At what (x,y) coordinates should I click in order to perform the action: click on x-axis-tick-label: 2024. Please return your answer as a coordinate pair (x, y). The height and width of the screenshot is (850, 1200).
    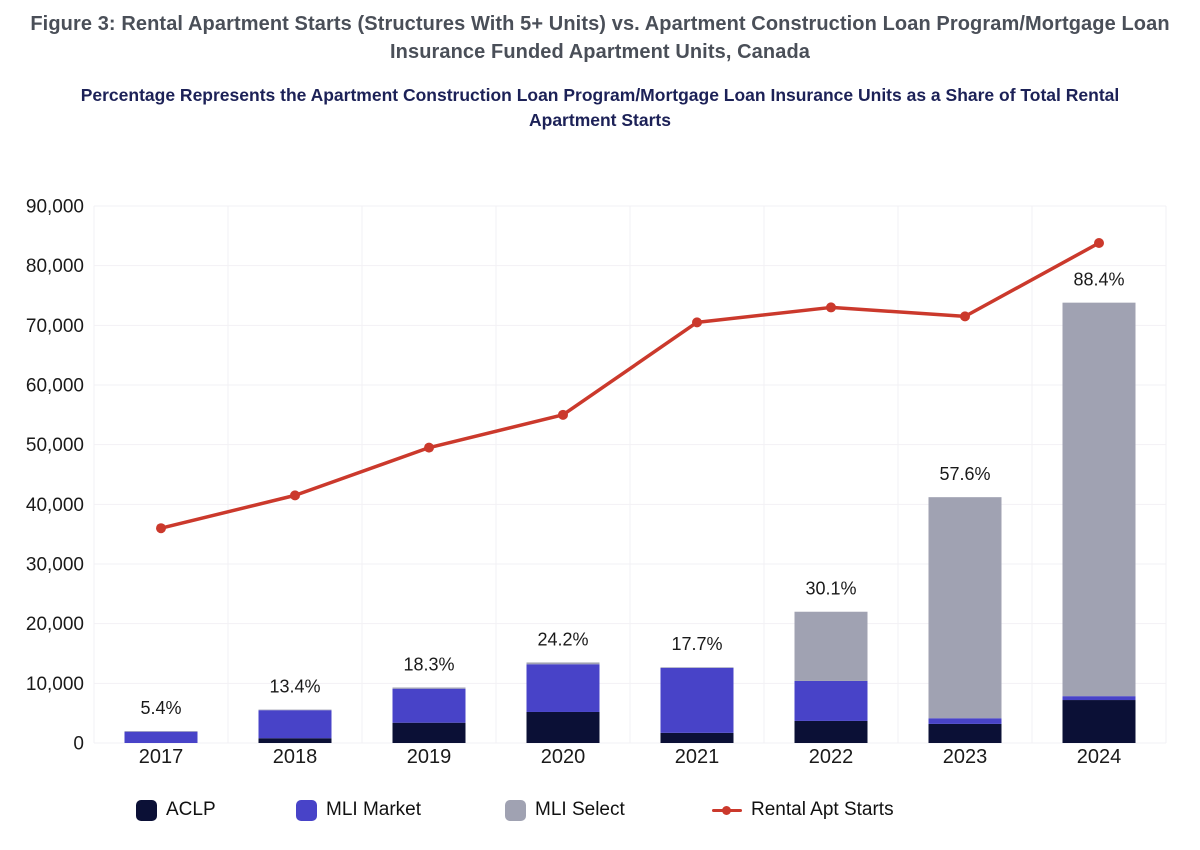
    Looking at the image, I should click on (1099, 757).